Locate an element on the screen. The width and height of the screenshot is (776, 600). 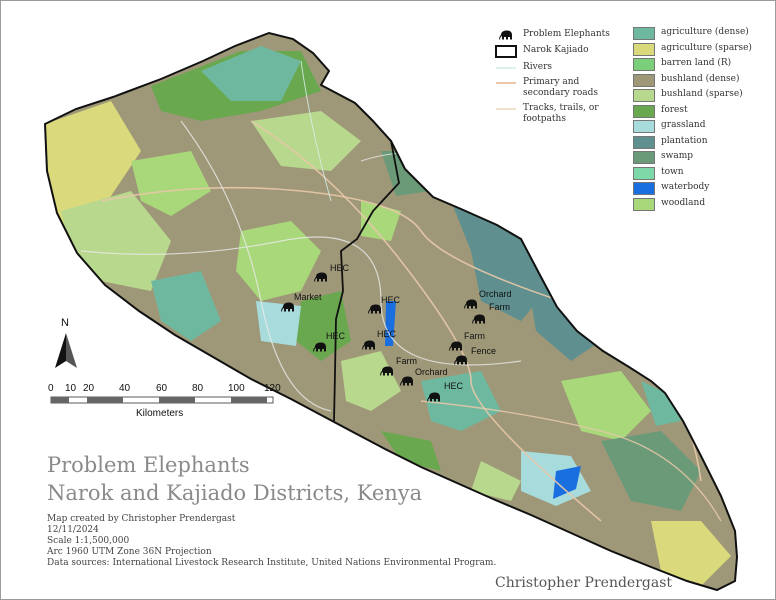
meta-line: Map created by Christopher Prendergast is located at coordinates (141, 519).